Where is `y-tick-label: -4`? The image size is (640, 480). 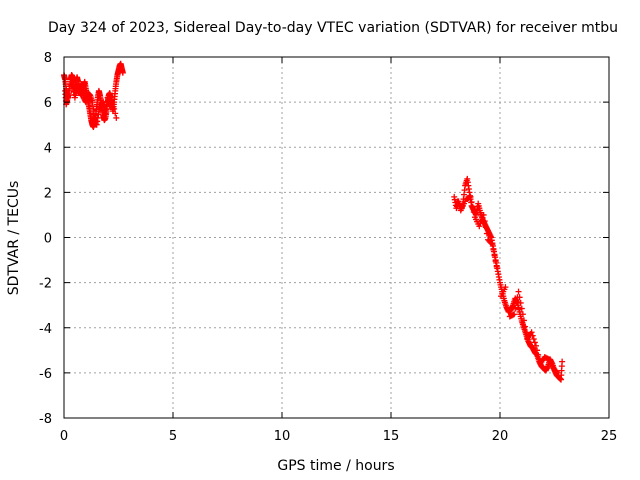
y-tick-label: -4 is located at coordinates (45, 329).